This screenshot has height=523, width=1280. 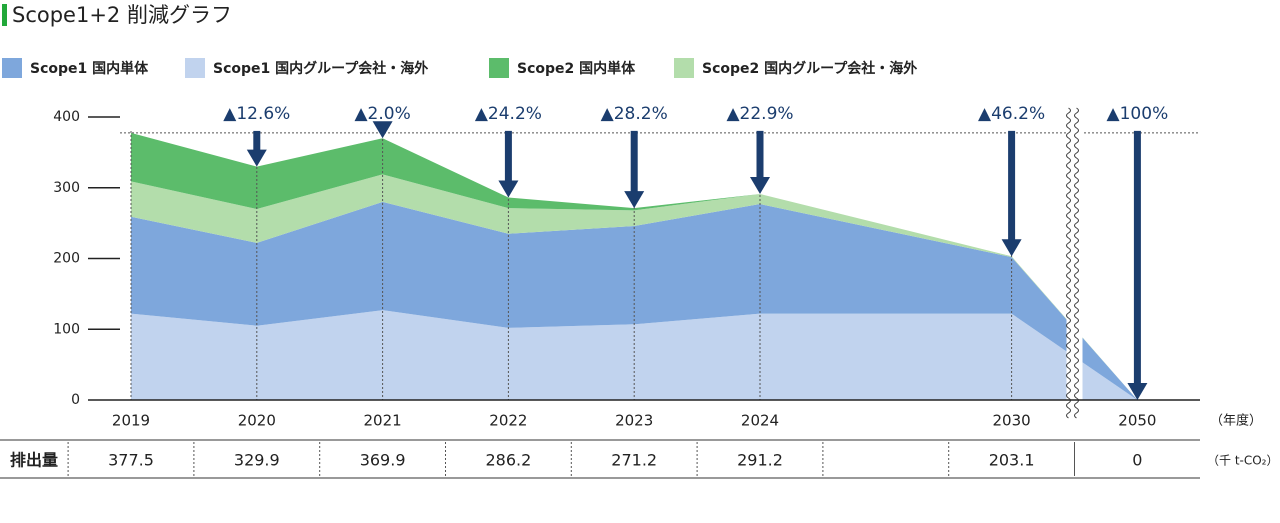 I want to click on y-tick-label: 400, so click(x=66, y=117).